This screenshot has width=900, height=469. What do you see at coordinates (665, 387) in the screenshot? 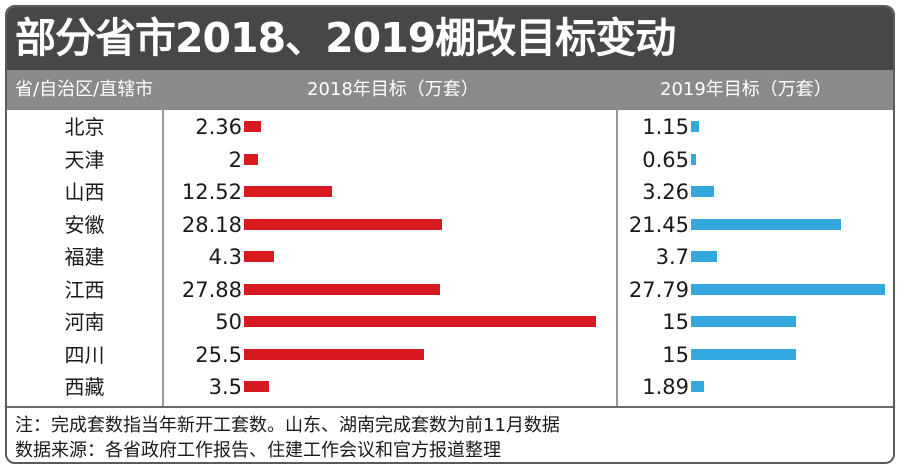
I see `value-label-2019: 1.89` at bounding box center [665, 387].